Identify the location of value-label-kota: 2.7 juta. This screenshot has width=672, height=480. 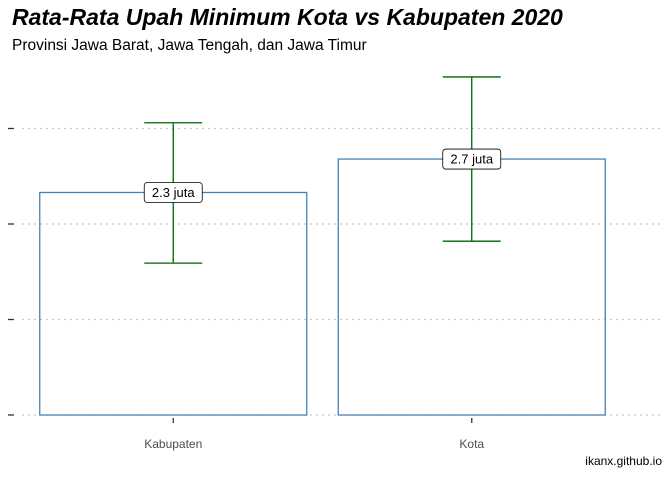
(472, 159).